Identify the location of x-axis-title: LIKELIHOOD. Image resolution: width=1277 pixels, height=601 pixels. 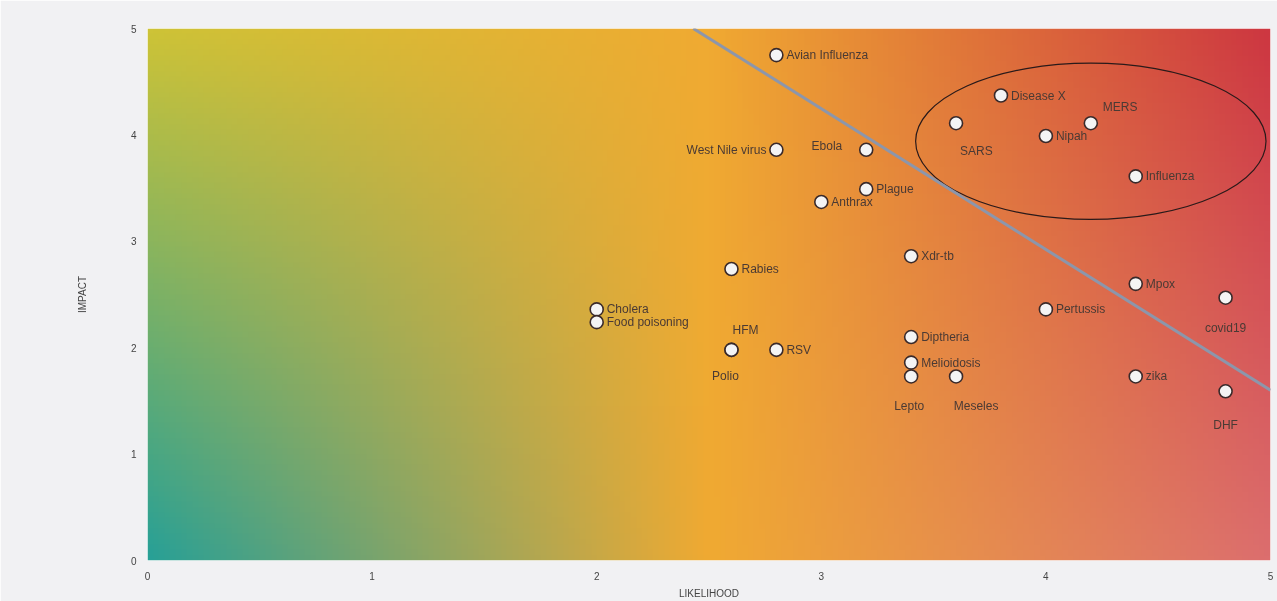
(709, 593).